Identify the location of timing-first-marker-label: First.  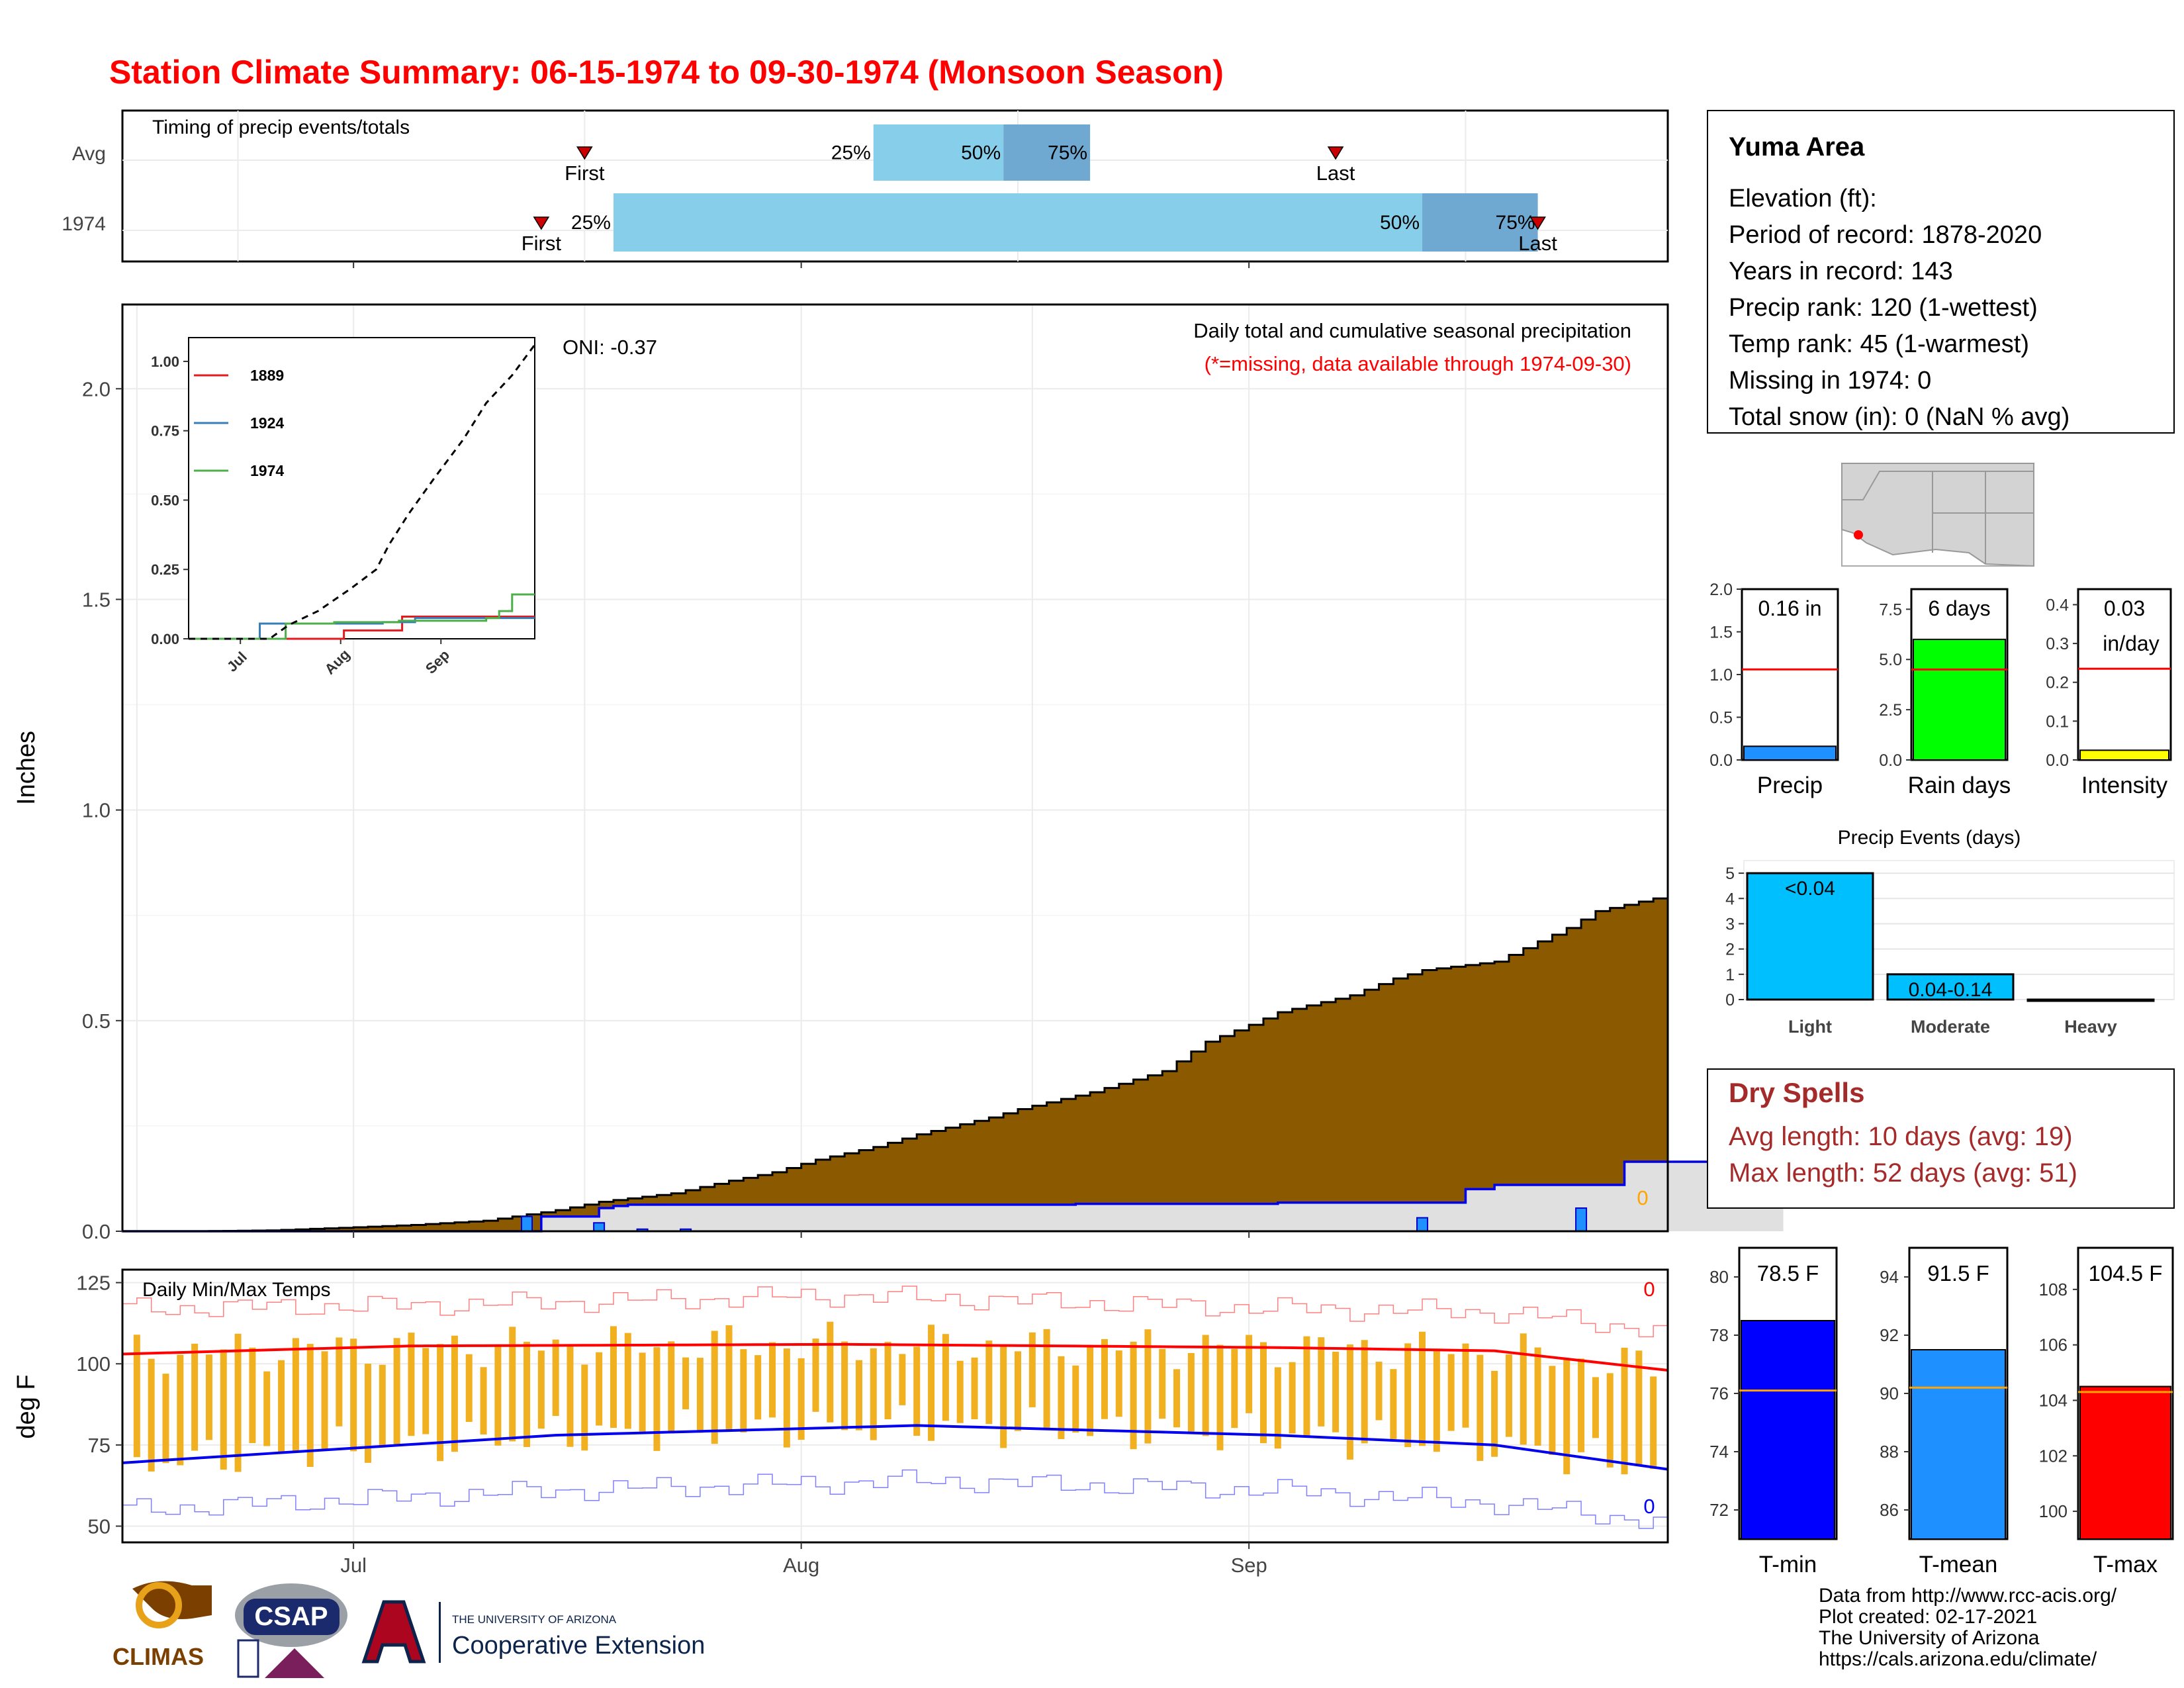
(542, 243).